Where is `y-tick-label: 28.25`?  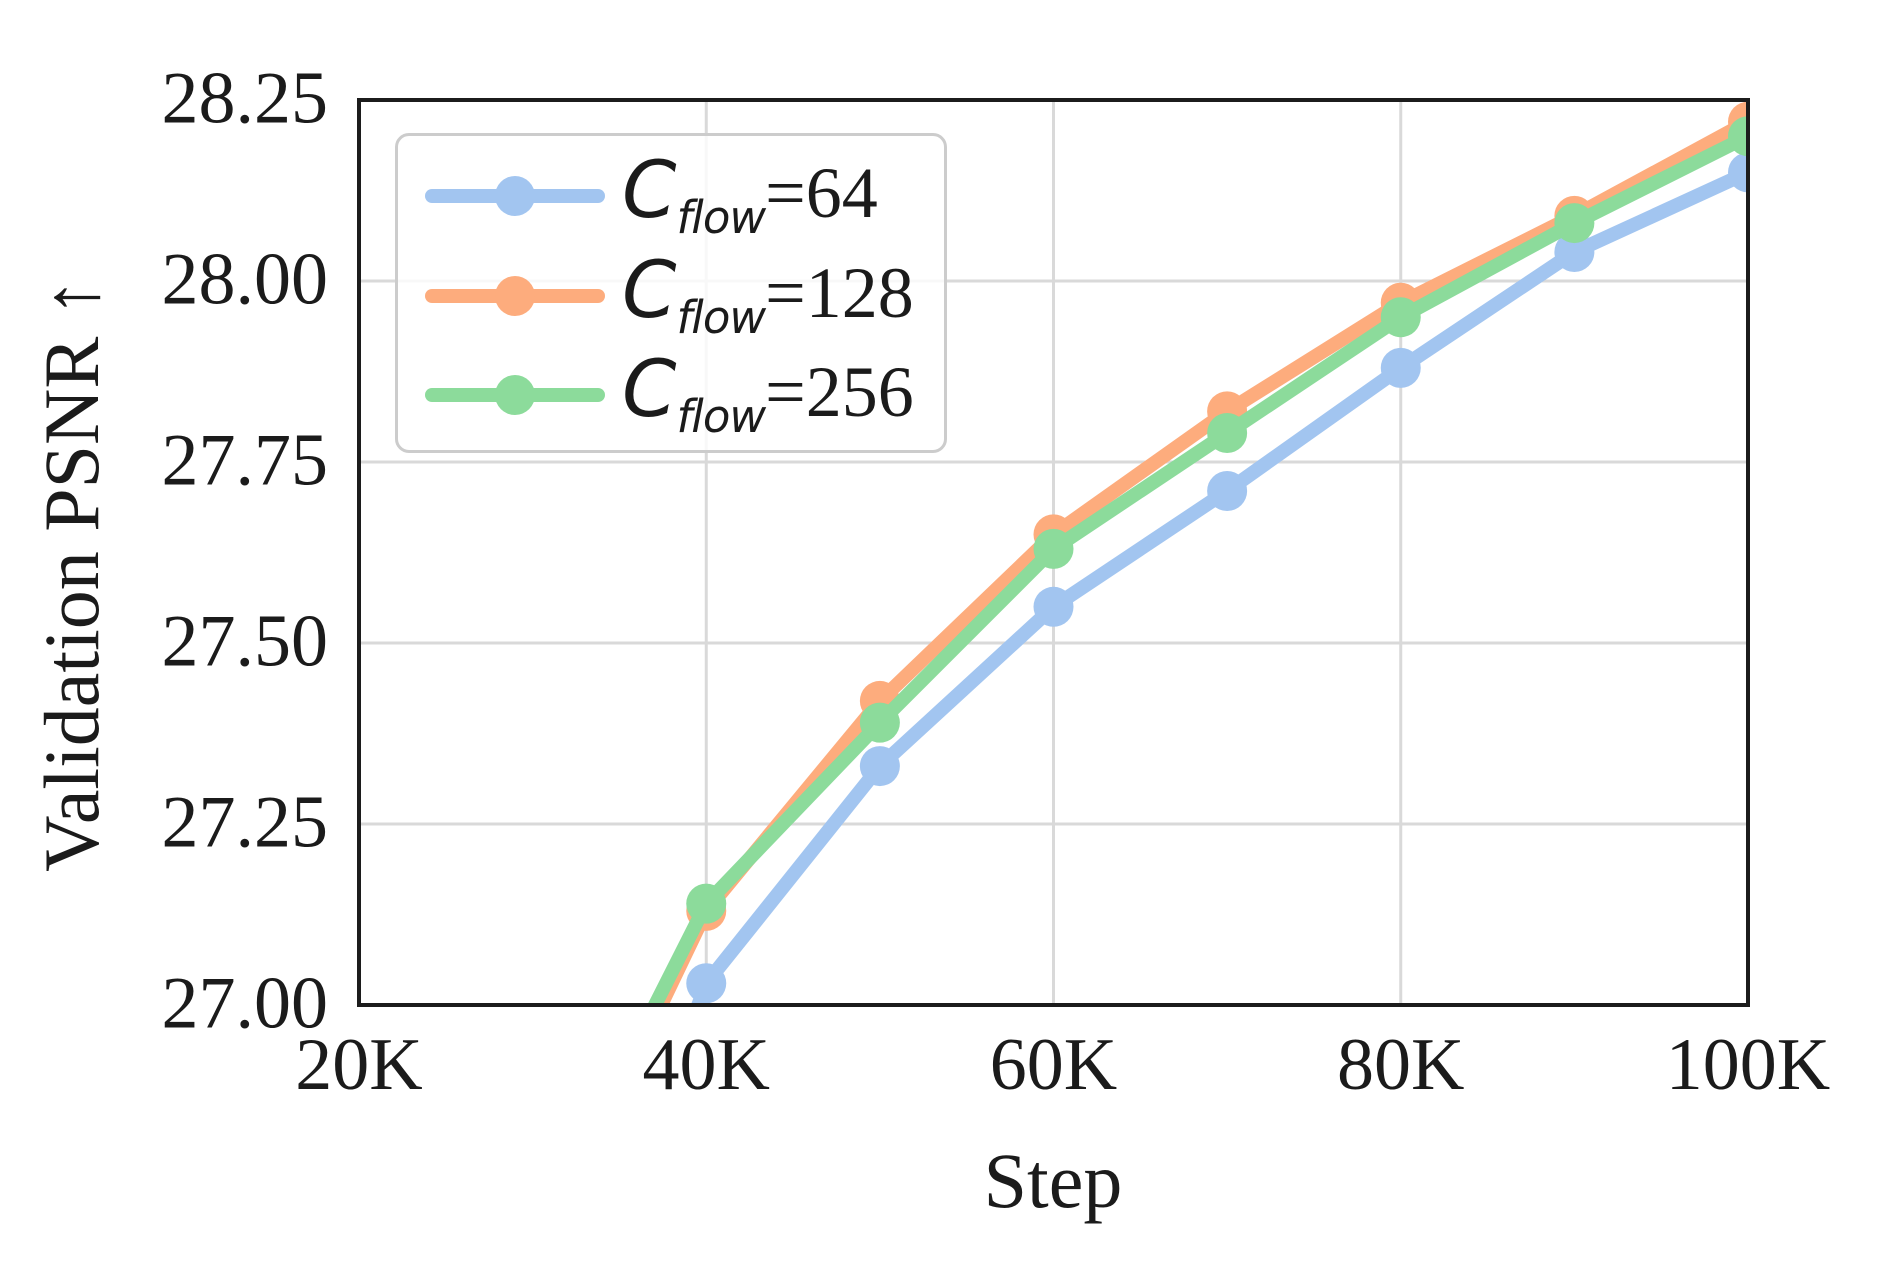 y-tick-label: 28.25 is located at coordinates (245, 98).